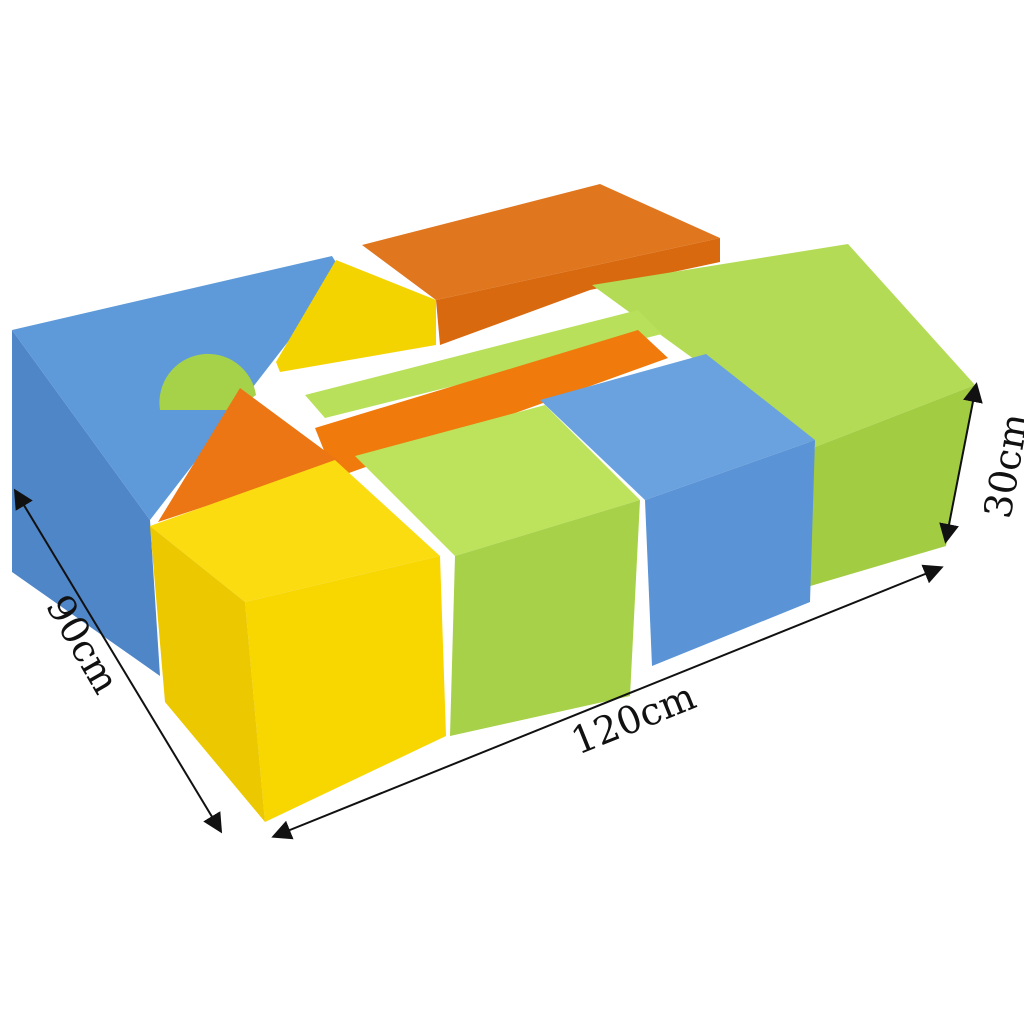 This screenshot has height=1024, width=1024. What do you see at coordinates (118, 661) in the screenshot?
I see `depth-arrow` at bounding box center [118, 661].